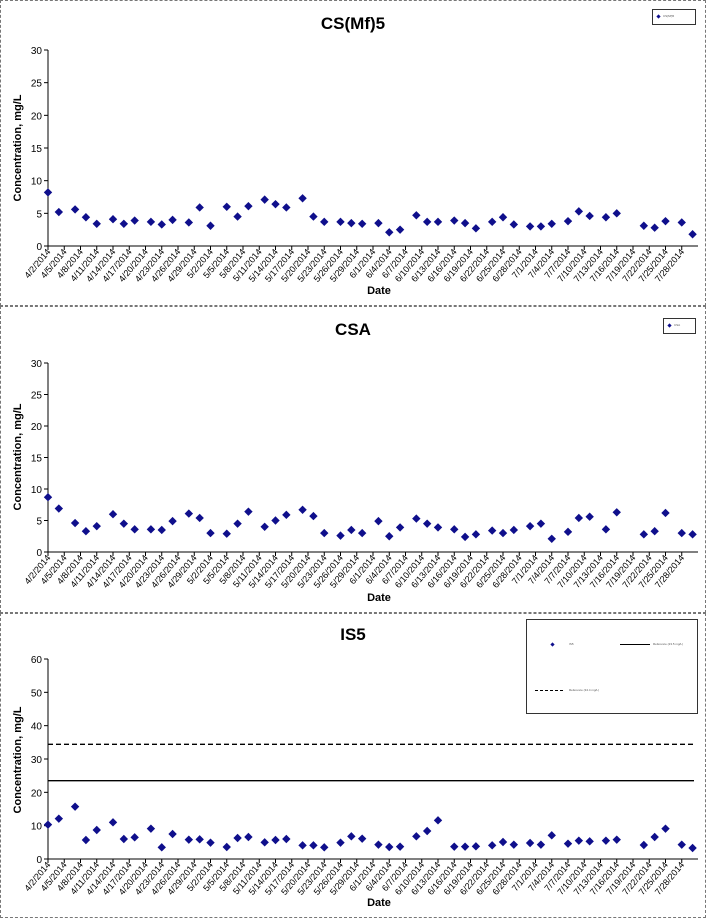 The height and width of the screenshot is (919, 707). I want to click on x-axis-label: Date, so click(379, 598).